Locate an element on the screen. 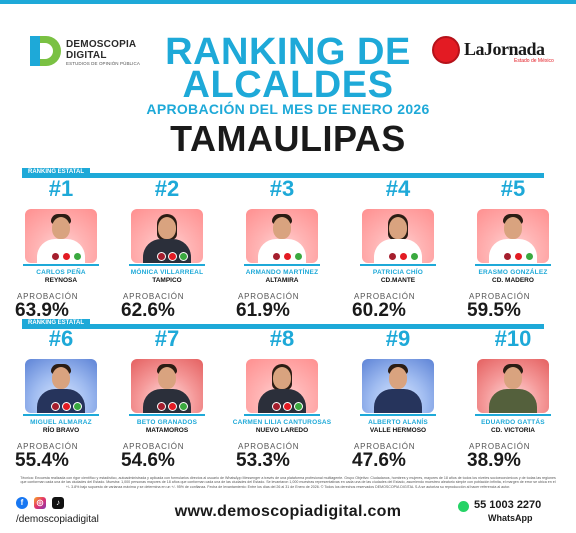  brand-tagline: ESTUDIOS DE OPINIÓN PÚBLICA is located at coordinates (103, 63).